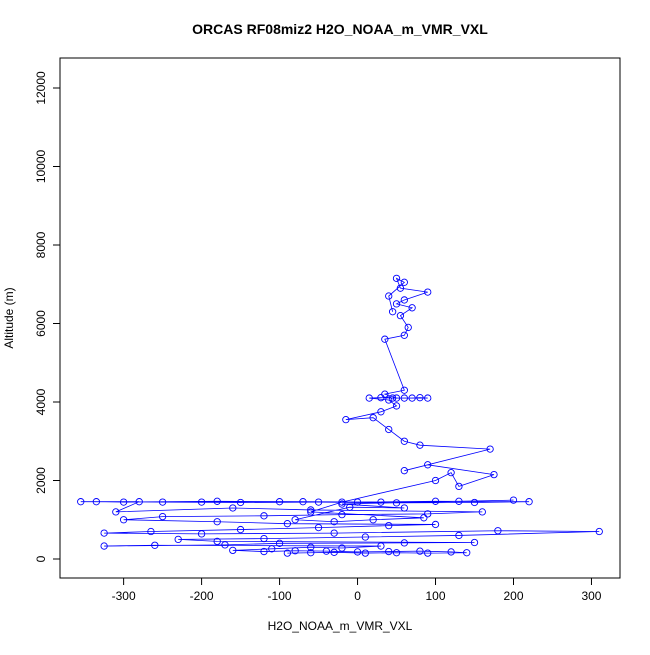  I want to click on y-tick-label: 6000, so click(41, 323).